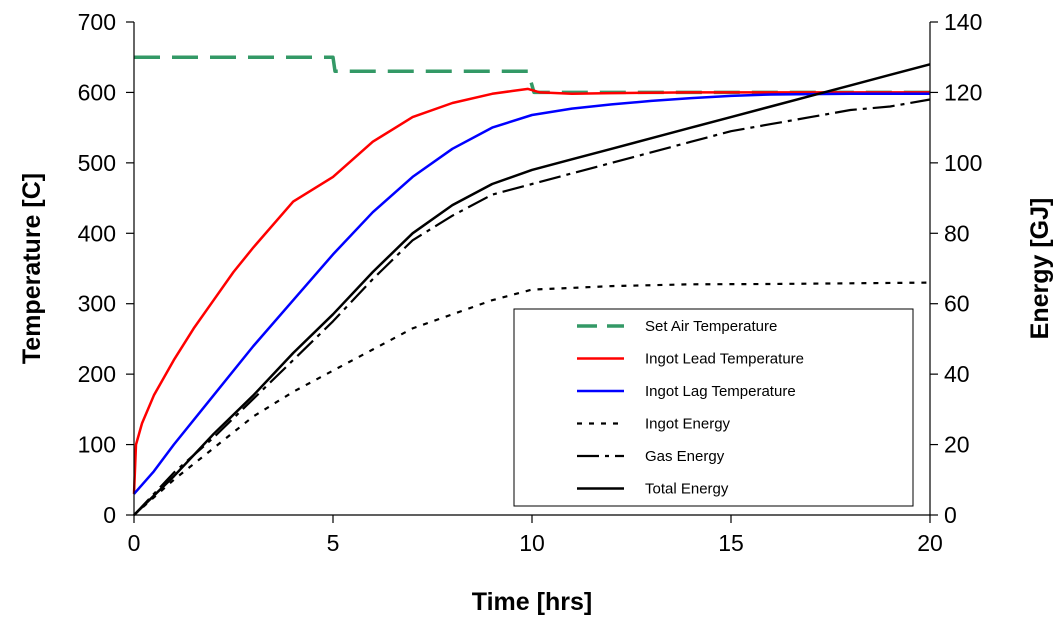 The image size is (1055, 629). What do you see at coordinates (711, 326) in the screenshot?
I see `legend-label-0: Set Air Temperature` at bounding box center [711, 326].